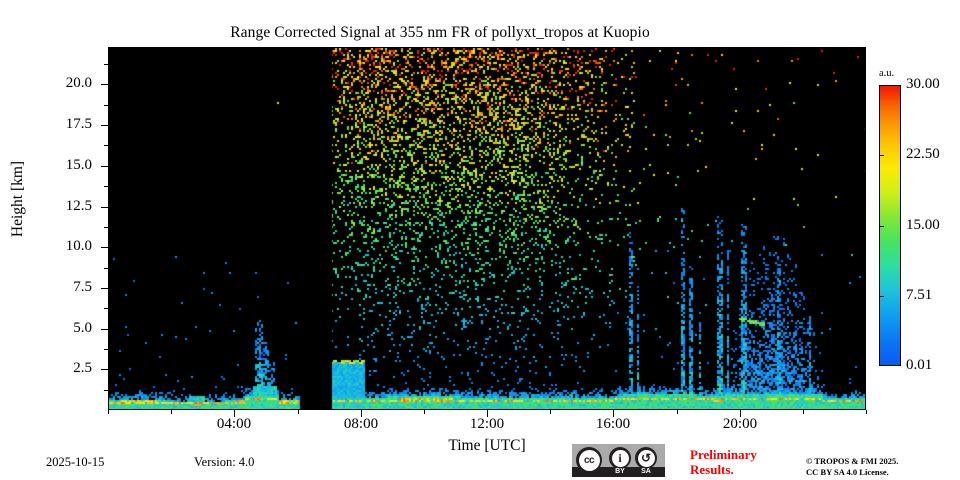  I want to click on colorbar-unit-label: a.u., so click(887, 73).